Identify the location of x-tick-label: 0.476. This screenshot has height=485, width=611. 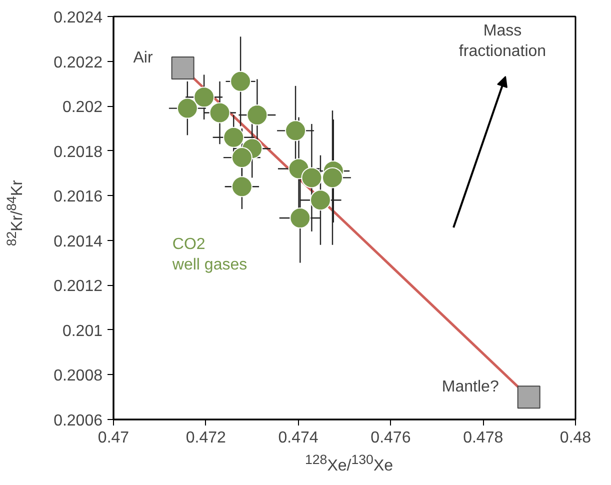
(390, 438).